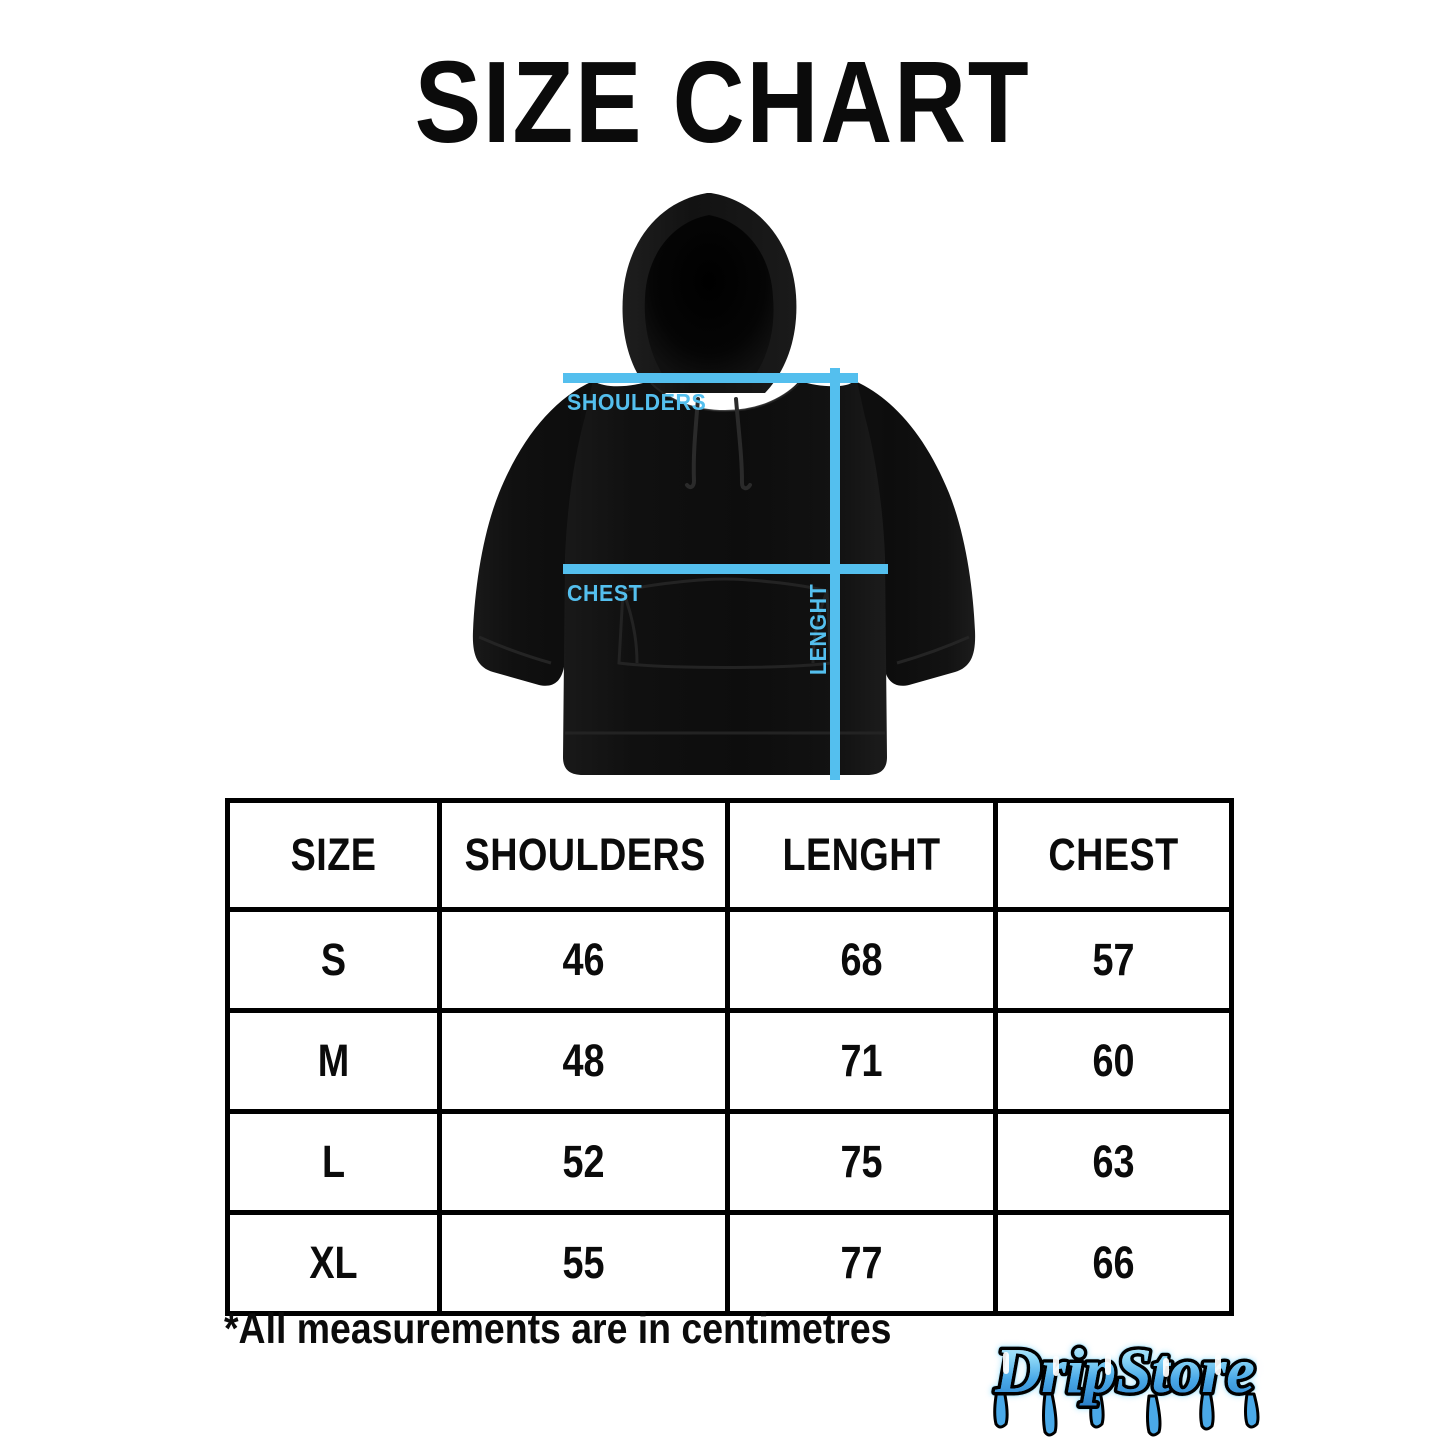 This screenshot has height=1445, width=1445. What do you see at coordinates (558, 1329) in the screenshot?
I see `measurement-units-footnote: *All measurements are in centimetres` at bounding box center [558, 1329].